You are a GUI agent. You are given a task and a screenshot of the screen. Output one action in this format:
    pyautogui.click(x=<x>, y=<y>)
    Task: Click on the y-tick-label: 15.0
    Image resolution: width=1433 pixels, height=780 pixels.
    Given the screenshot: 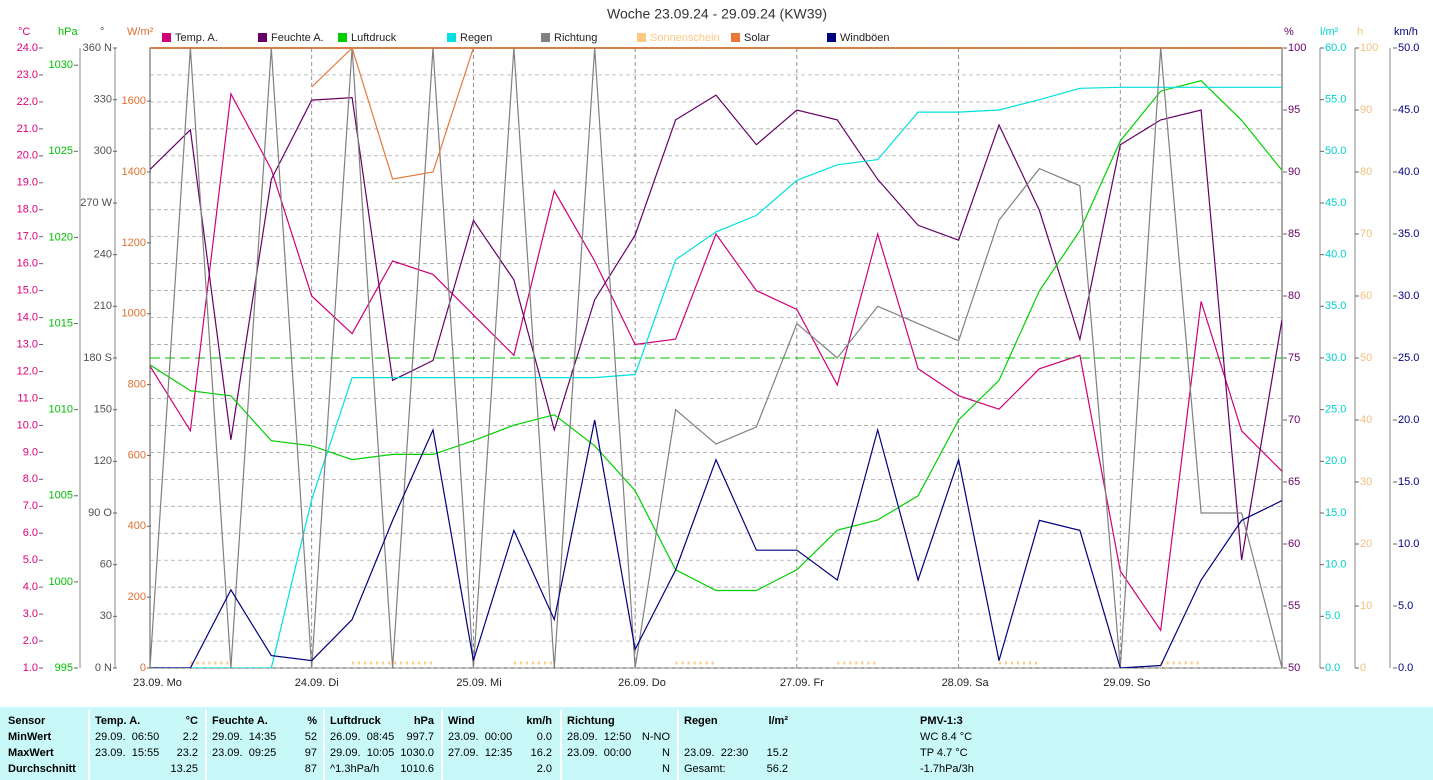 What is the action you would take?
    pyautogui.click(x=27, y=291)
    